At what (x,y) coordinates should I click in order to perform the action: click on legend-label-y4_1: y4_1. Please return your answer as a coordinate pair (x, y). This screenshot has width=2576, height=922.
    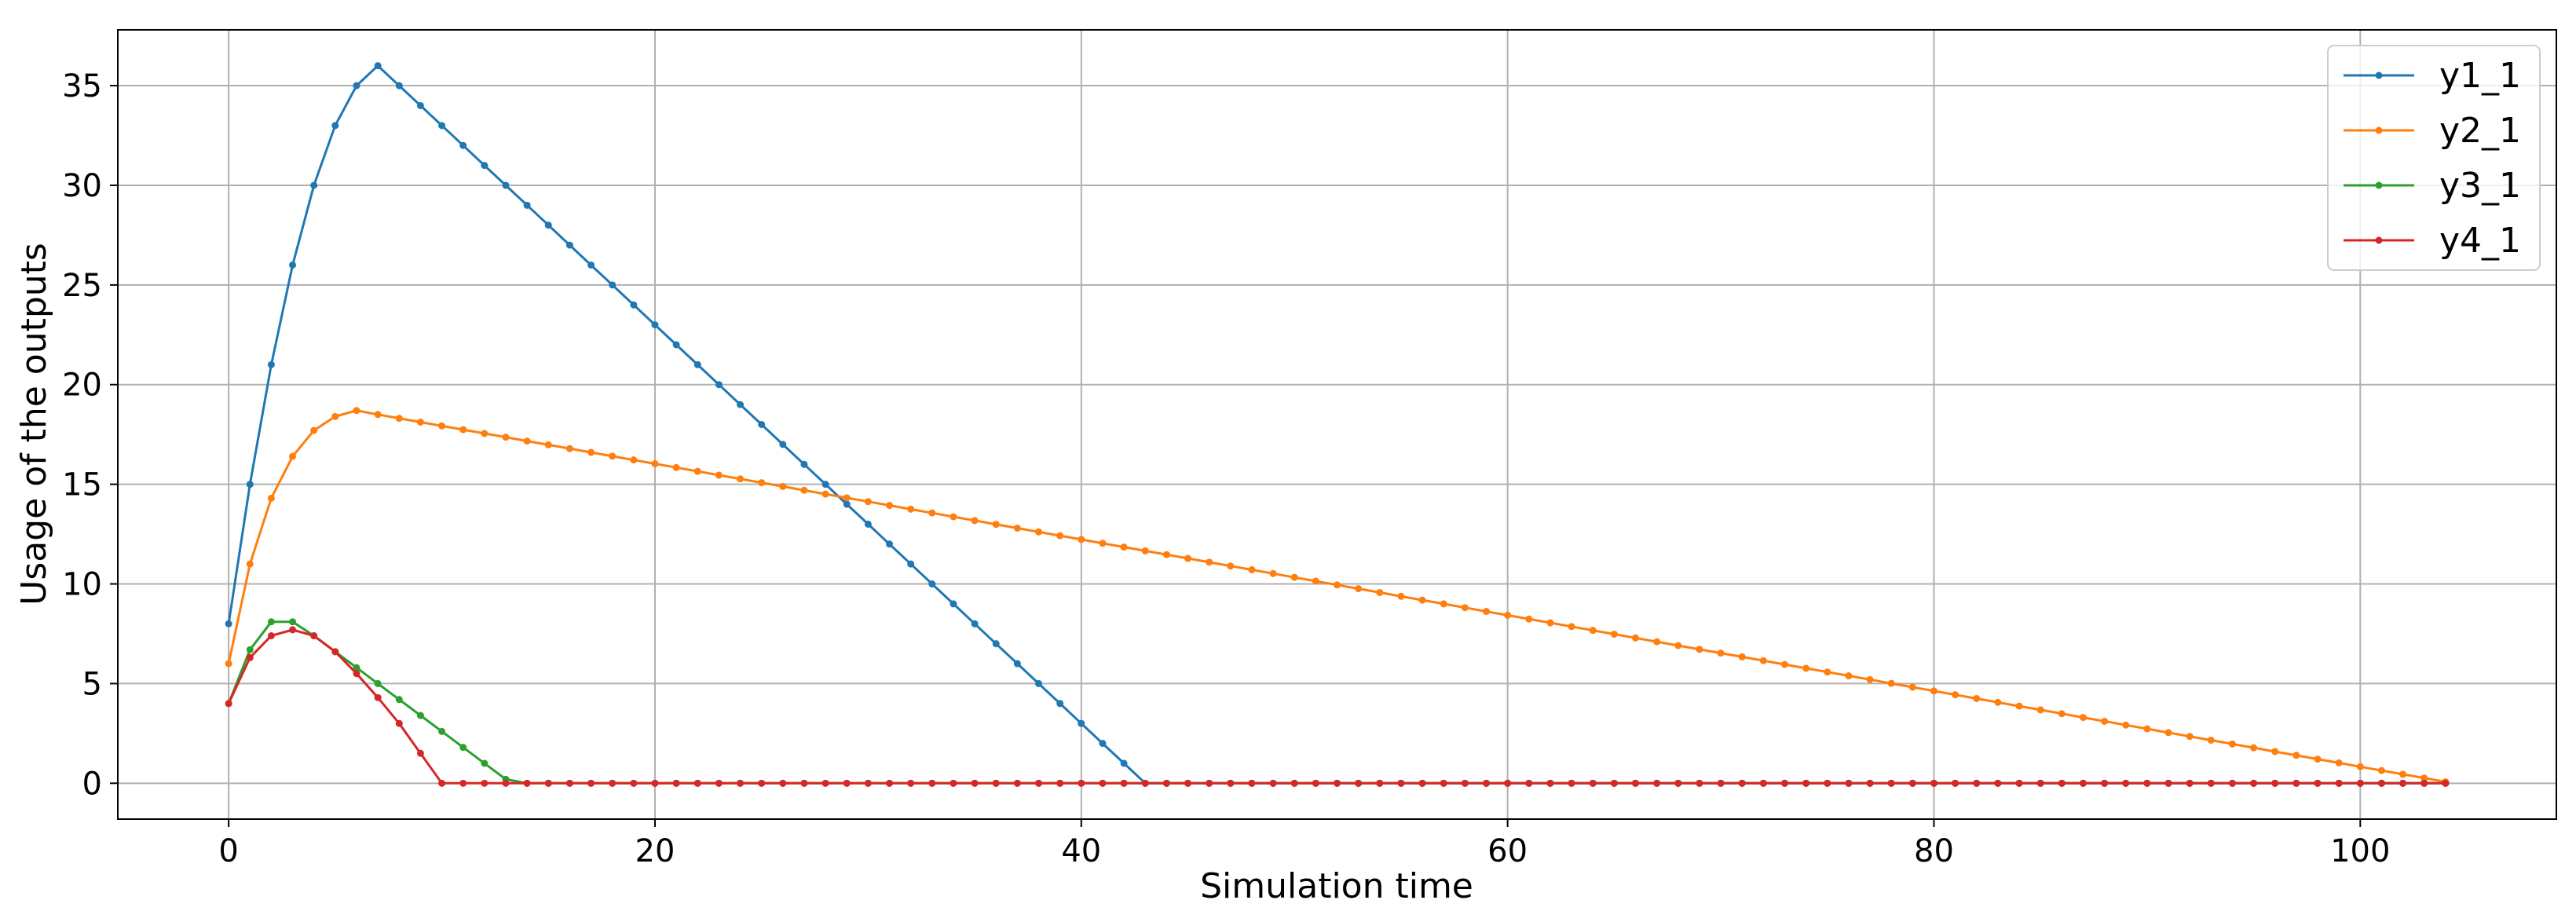
    Looking at the image, I should click on (2480, 241).